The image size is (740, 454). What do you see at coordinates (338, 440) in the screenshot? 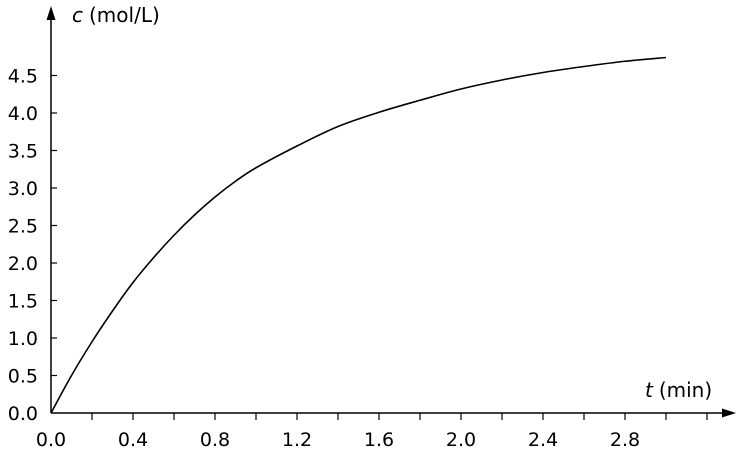
I see `x-tick-labels: 0.0 0.4 0.8 1.2 1.6 2.0 2.4 2.8` at bounding box center [338, 440].